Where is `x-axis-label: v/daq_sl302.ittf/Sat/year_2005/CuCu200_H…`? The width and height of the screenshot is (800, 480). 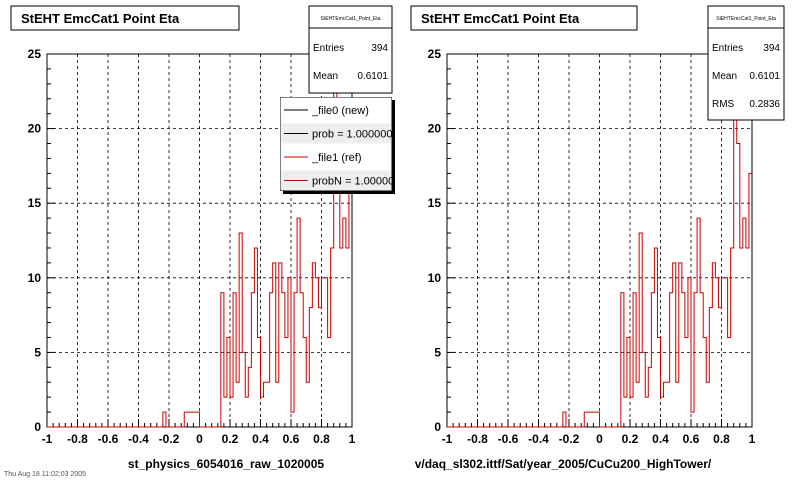
x-axis-label: v/daq_sl302.ittf/Sat/year_2005/CuCu200_H… is located at coordinates (563, 464).